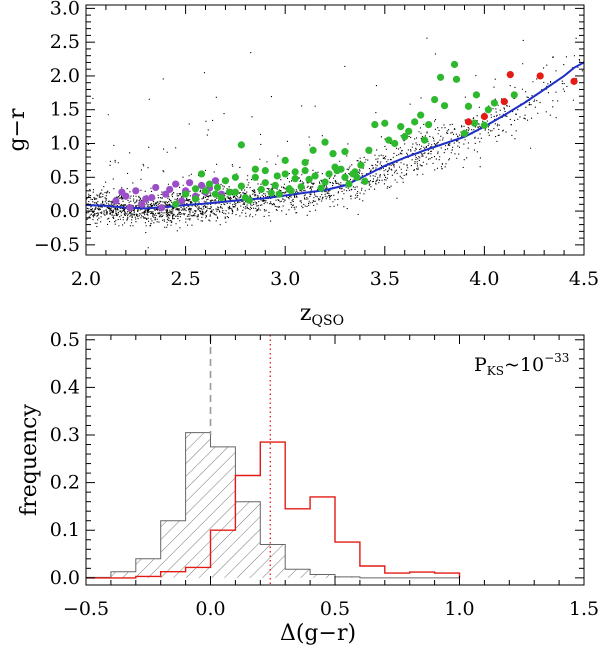 The image size is (600, 650). I want to click on x-tick-label: 3.5, so click(385, 279).